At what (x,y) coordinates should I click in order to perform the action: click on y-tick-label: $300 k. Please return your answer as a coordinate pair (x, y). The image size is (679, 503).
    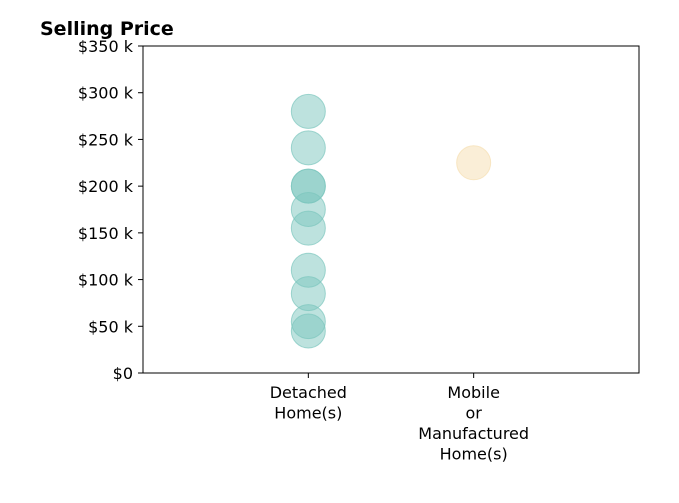
    Looking at the image, I should click on (106, 93).